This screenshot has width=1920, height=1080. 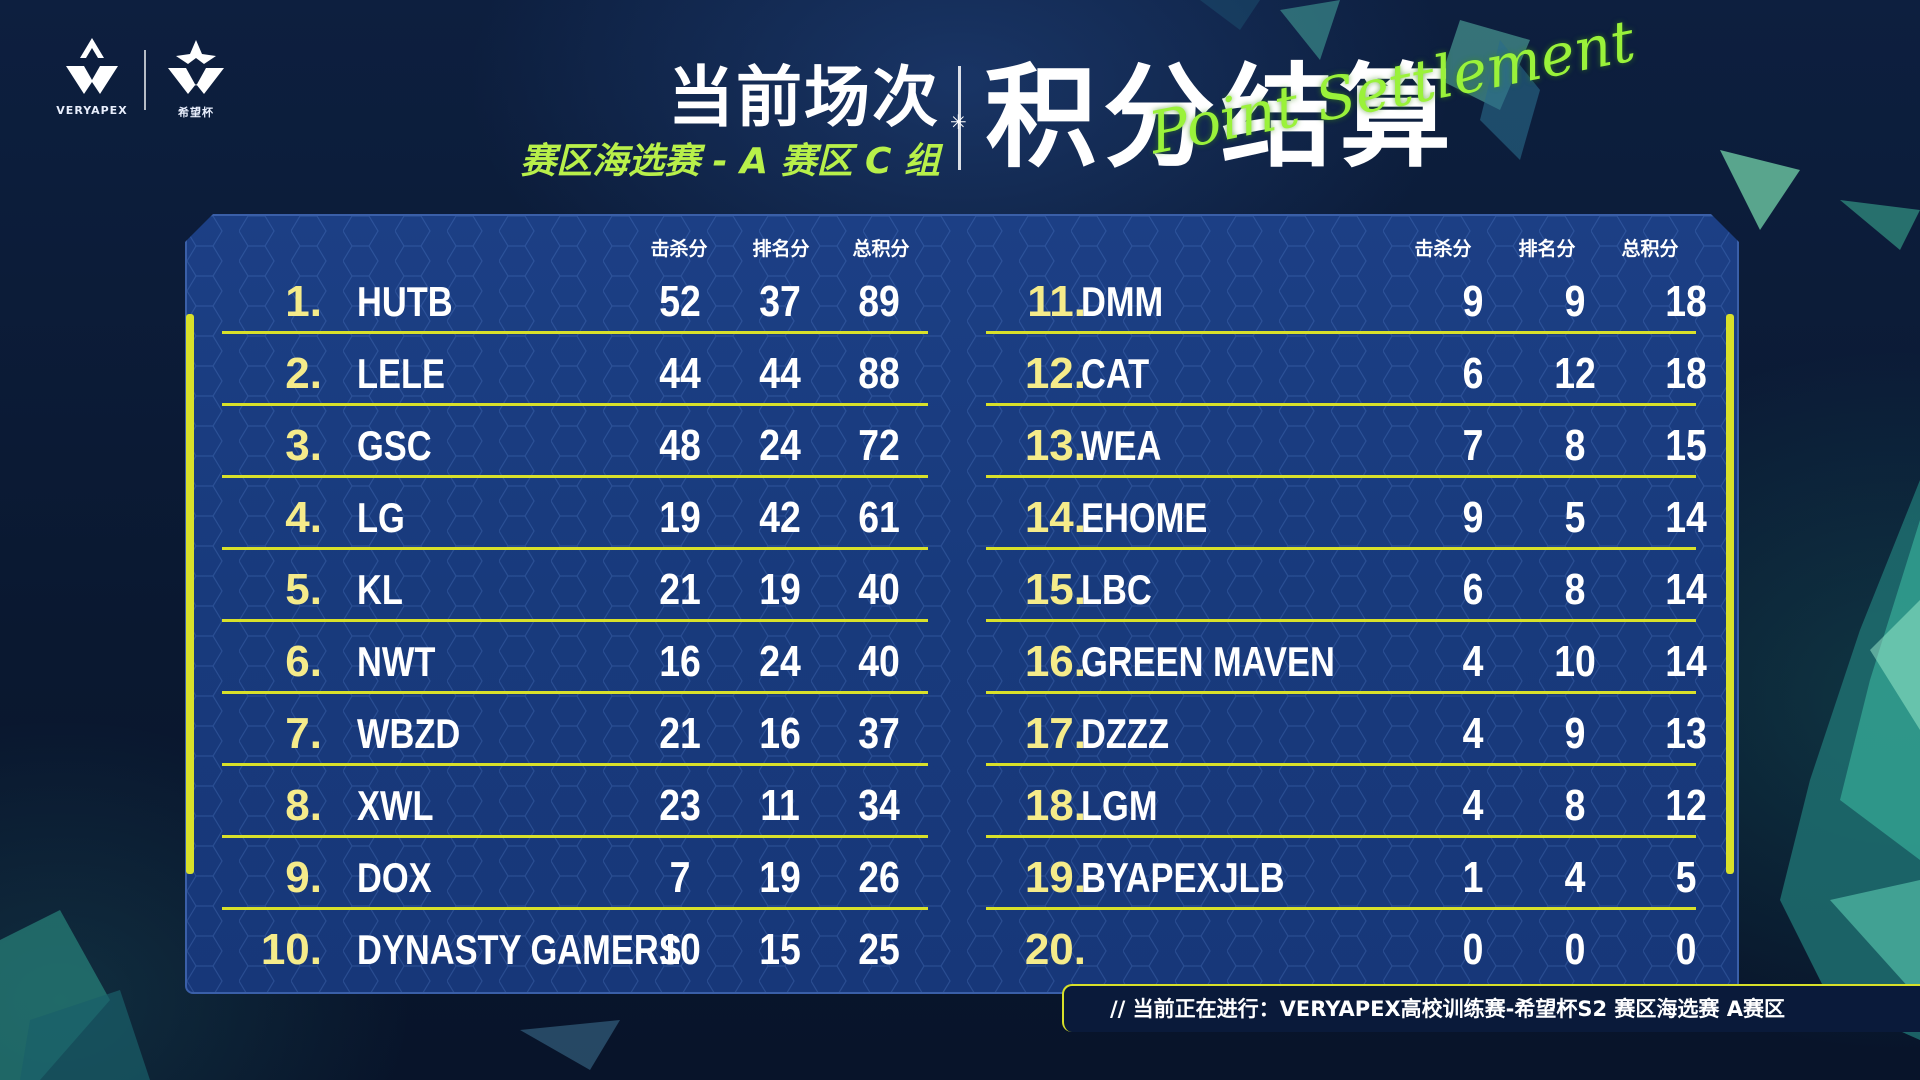 What do you see at coordinates (394, 445) in the screenshot?
I see `team-name-cell: GSC` at bounding box center [394, 445].